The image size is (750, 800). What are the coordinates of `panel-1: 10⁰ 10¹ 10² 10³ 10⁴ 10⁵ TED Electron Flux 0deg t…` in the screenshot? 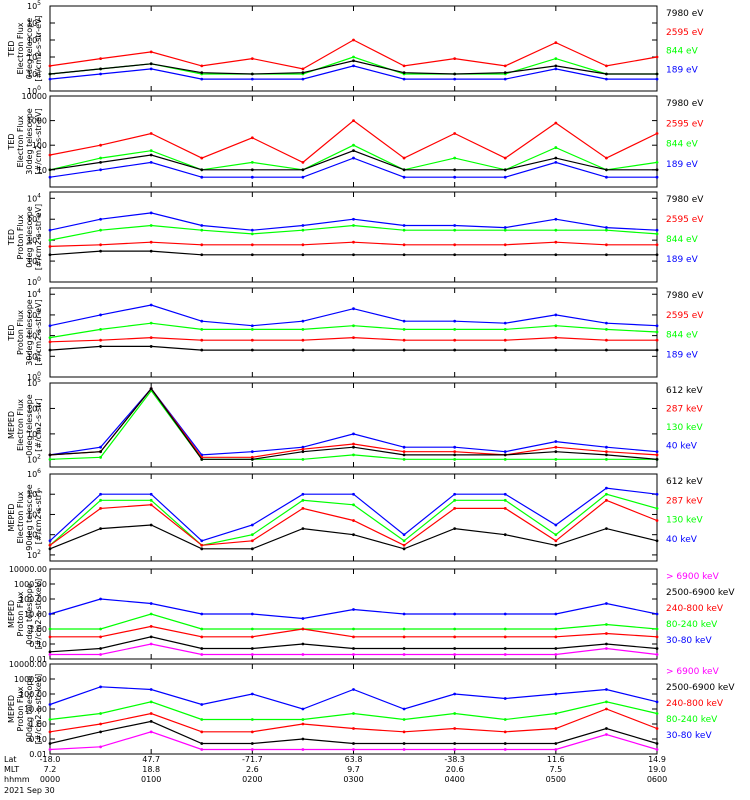 It's located at (355, 48).